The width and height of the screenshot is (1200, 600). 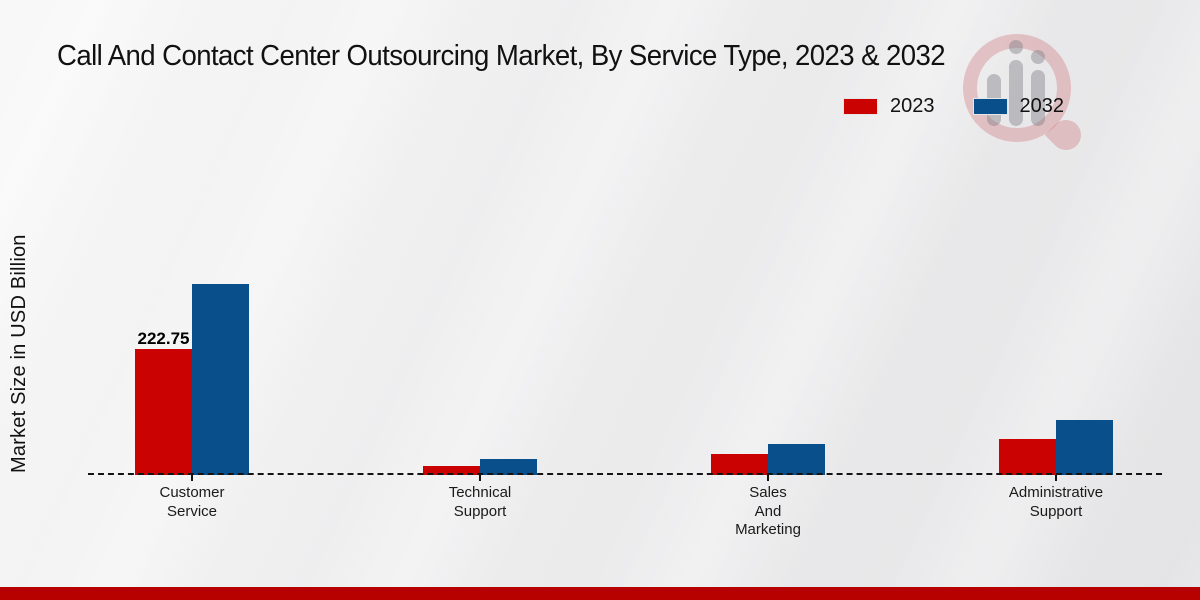 I want to click on category-label-customer-service: Customer Service, so click(x=192, y=502).